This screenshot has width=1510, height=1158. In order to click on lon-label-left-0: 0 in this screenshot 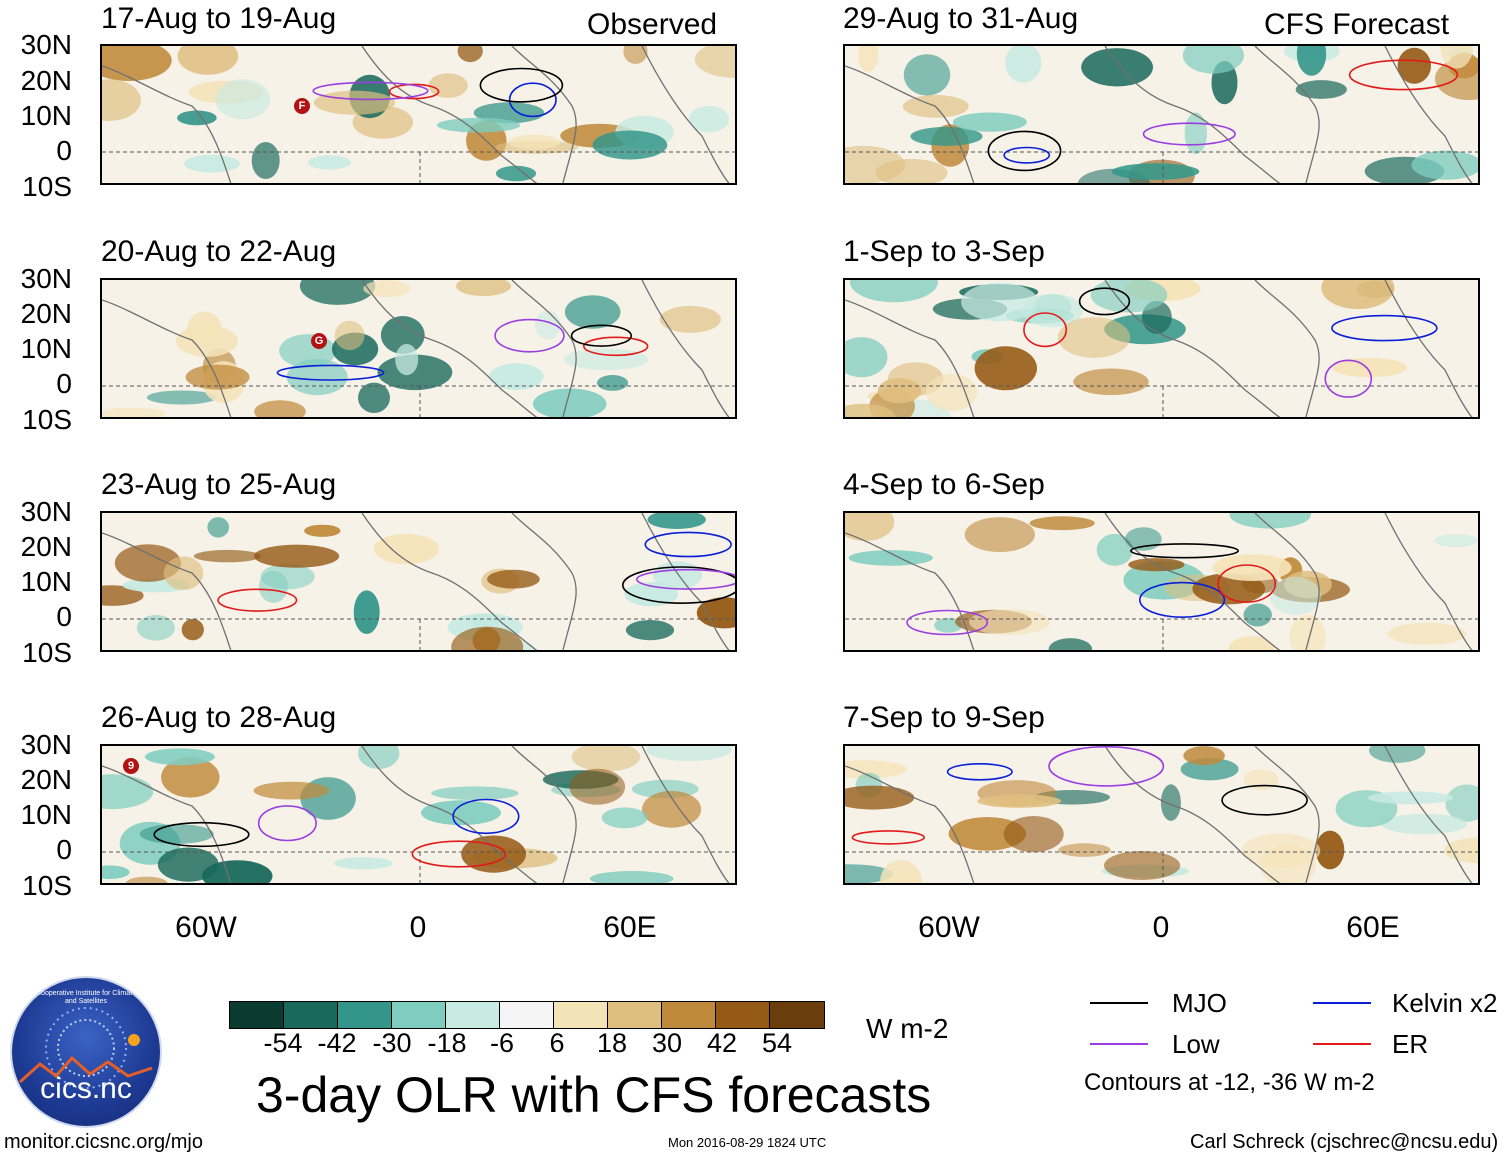, I will do `click(418, 927)`.